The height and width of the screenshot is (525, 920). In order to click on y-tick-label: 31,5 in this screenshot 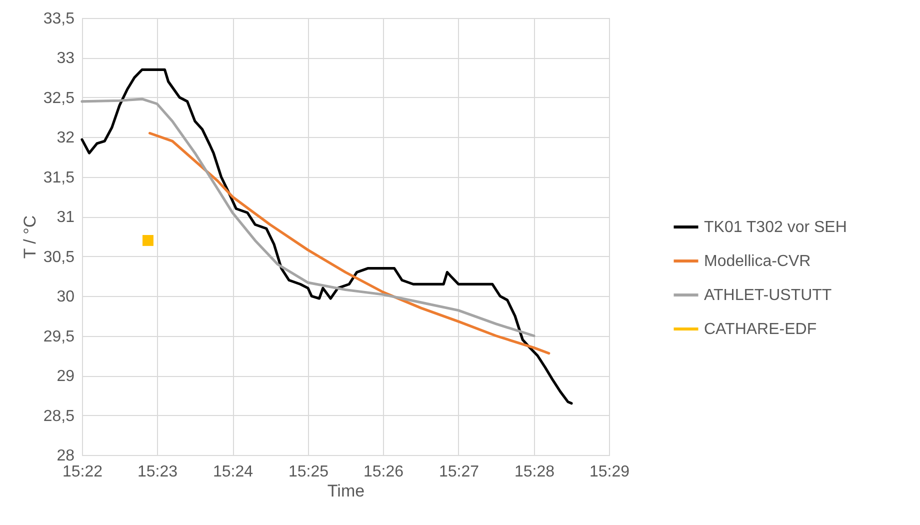, I will do `click(59, 177)`.